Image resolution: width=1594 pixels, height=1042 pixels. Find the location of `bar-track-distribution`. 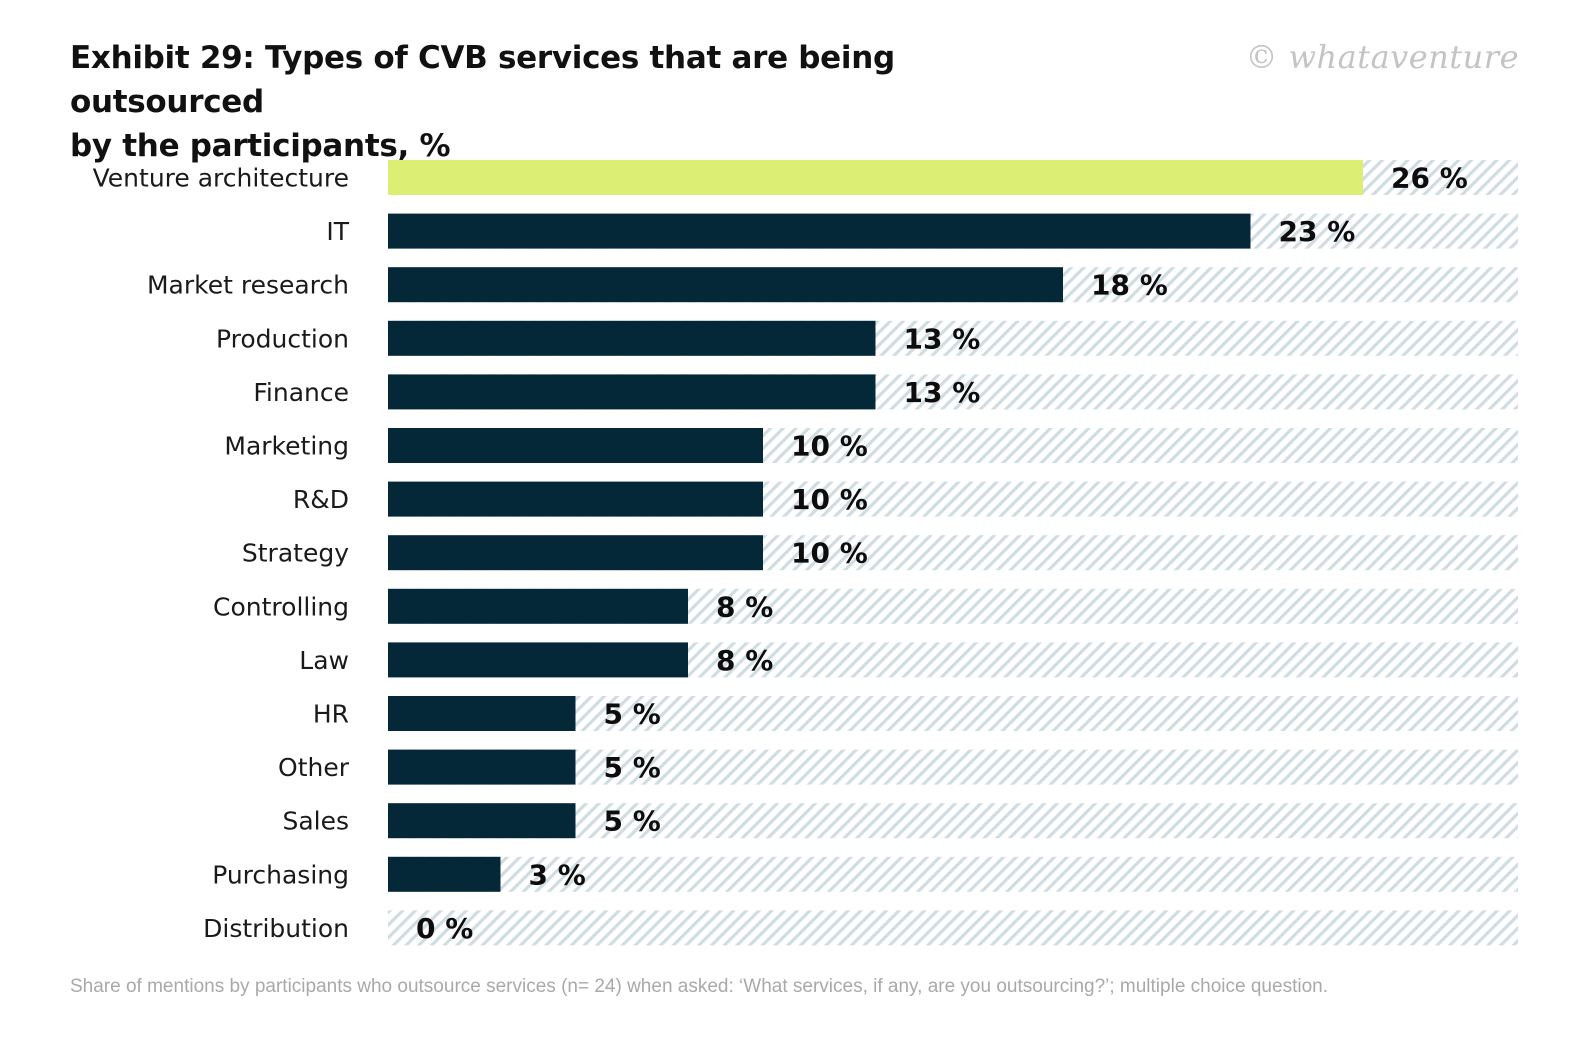

bar-track-distribution is located at coordinates (953, 928).